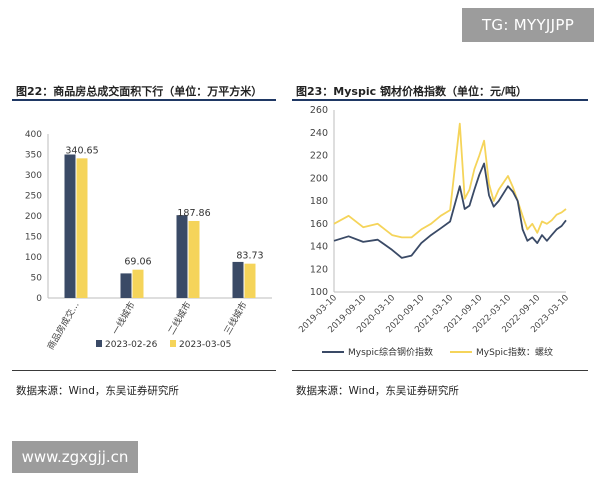 The width and height of the screenshot is (600, 480). Describe the element at coordinates (81, 150) in the screenshot. I see `bar-data-label: 340.65` at that location.